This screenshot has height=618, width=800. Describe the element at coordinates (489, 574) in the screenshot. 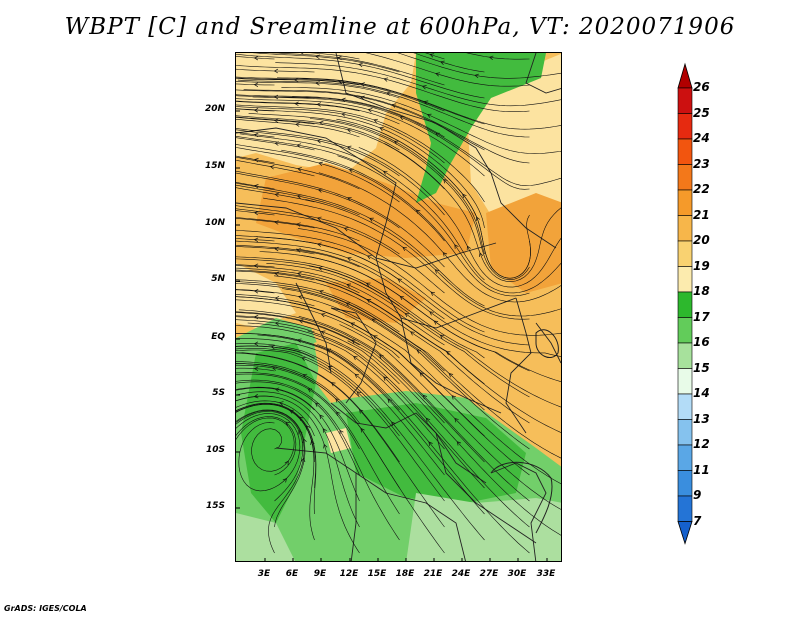

I see `lon-label: 27E` at that location.